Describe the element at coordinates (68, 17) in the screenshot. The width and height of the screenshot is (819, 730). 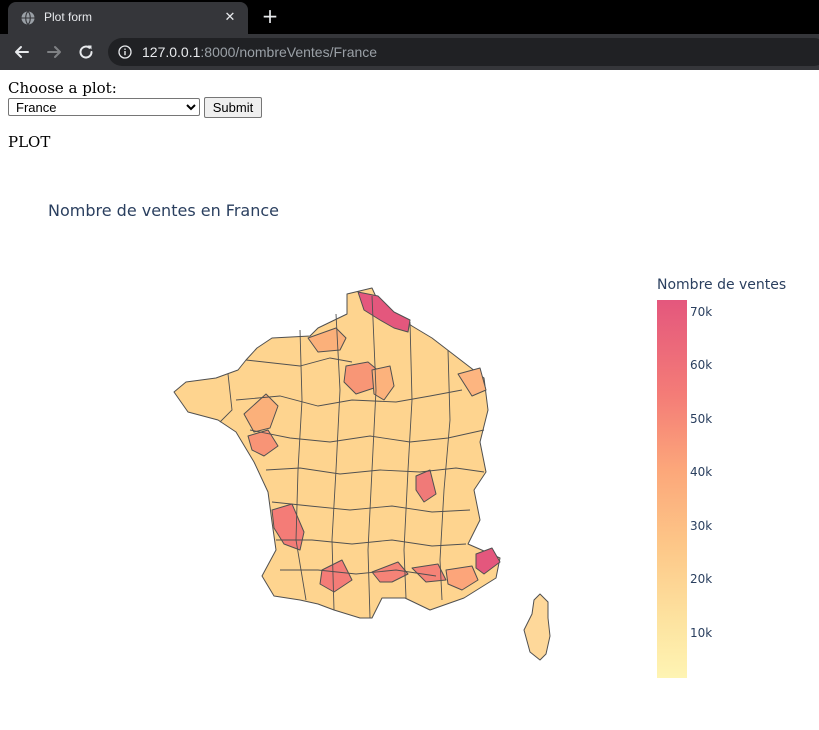
I see `tab-title: Plot form` at that location.